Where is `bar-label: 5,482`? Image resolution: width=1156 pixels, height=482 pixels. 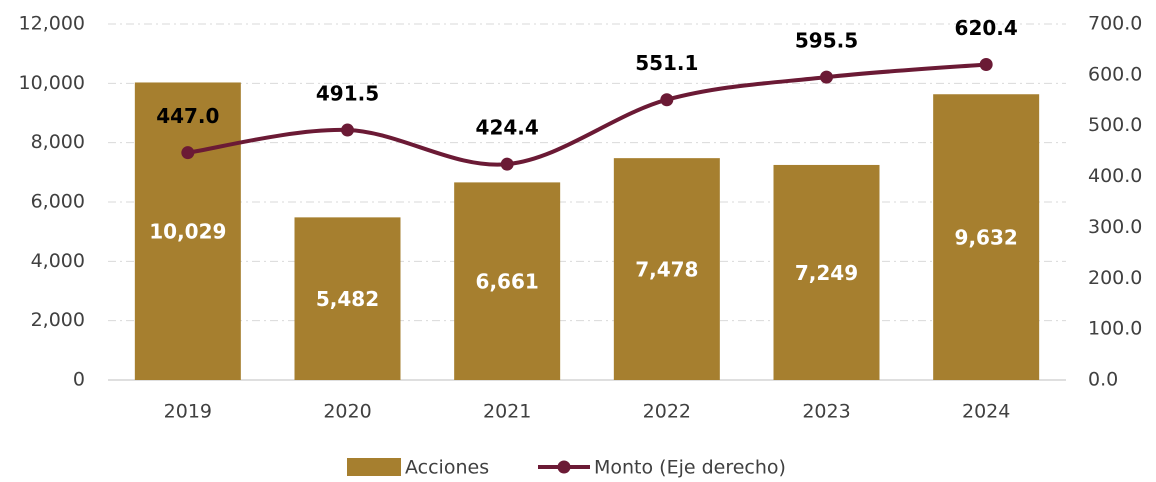 bar-label: 5,482 is located at coordinates (347, 299).